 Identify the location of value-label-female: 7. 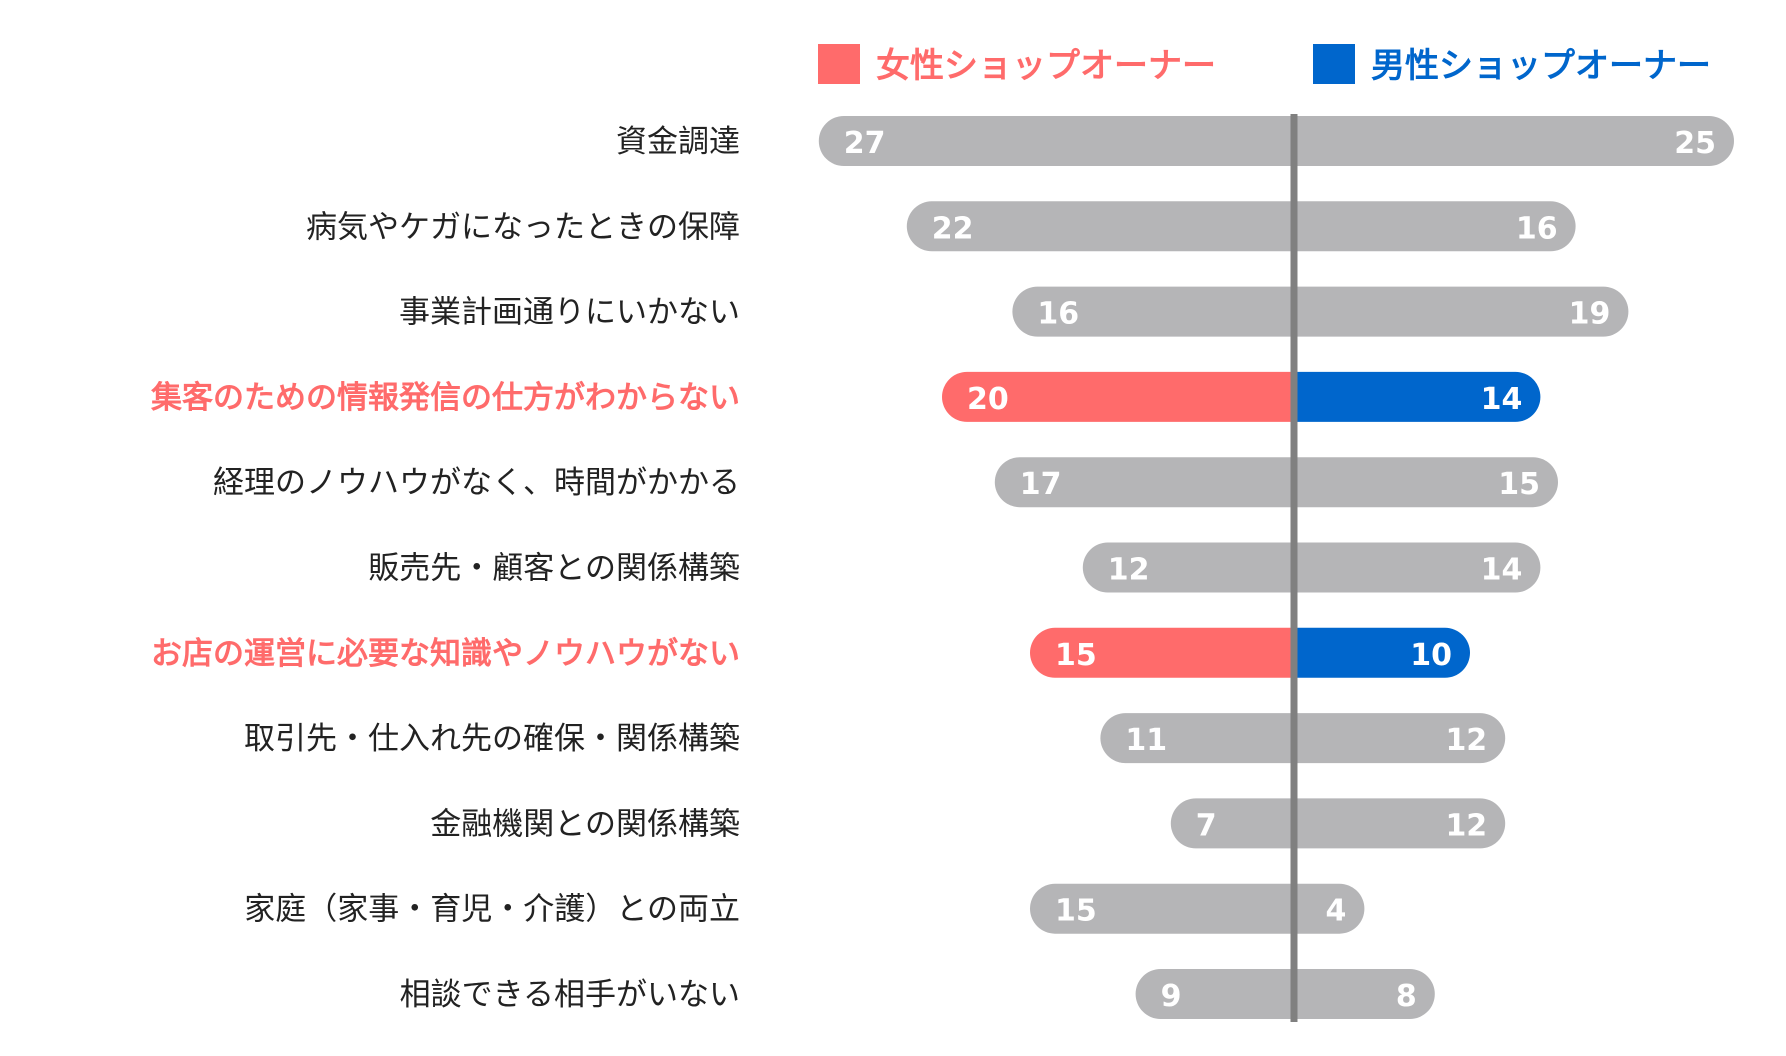
(1206, 825).